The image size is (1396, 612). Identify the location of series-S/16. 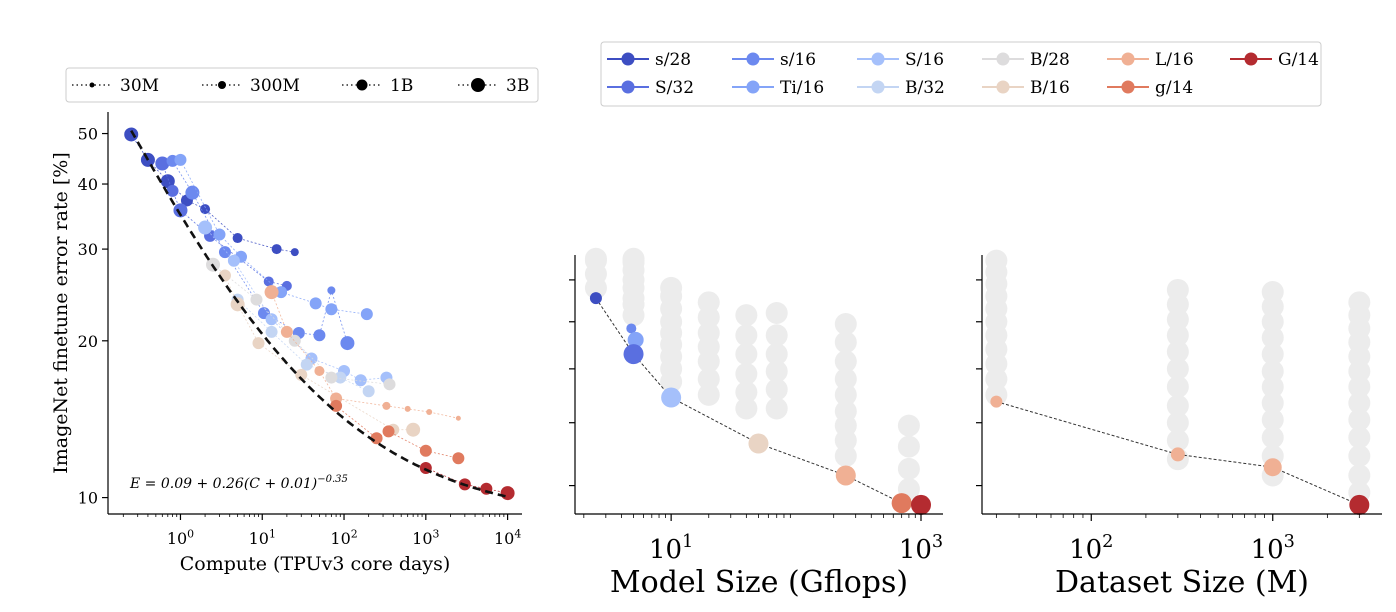
(295, 303).